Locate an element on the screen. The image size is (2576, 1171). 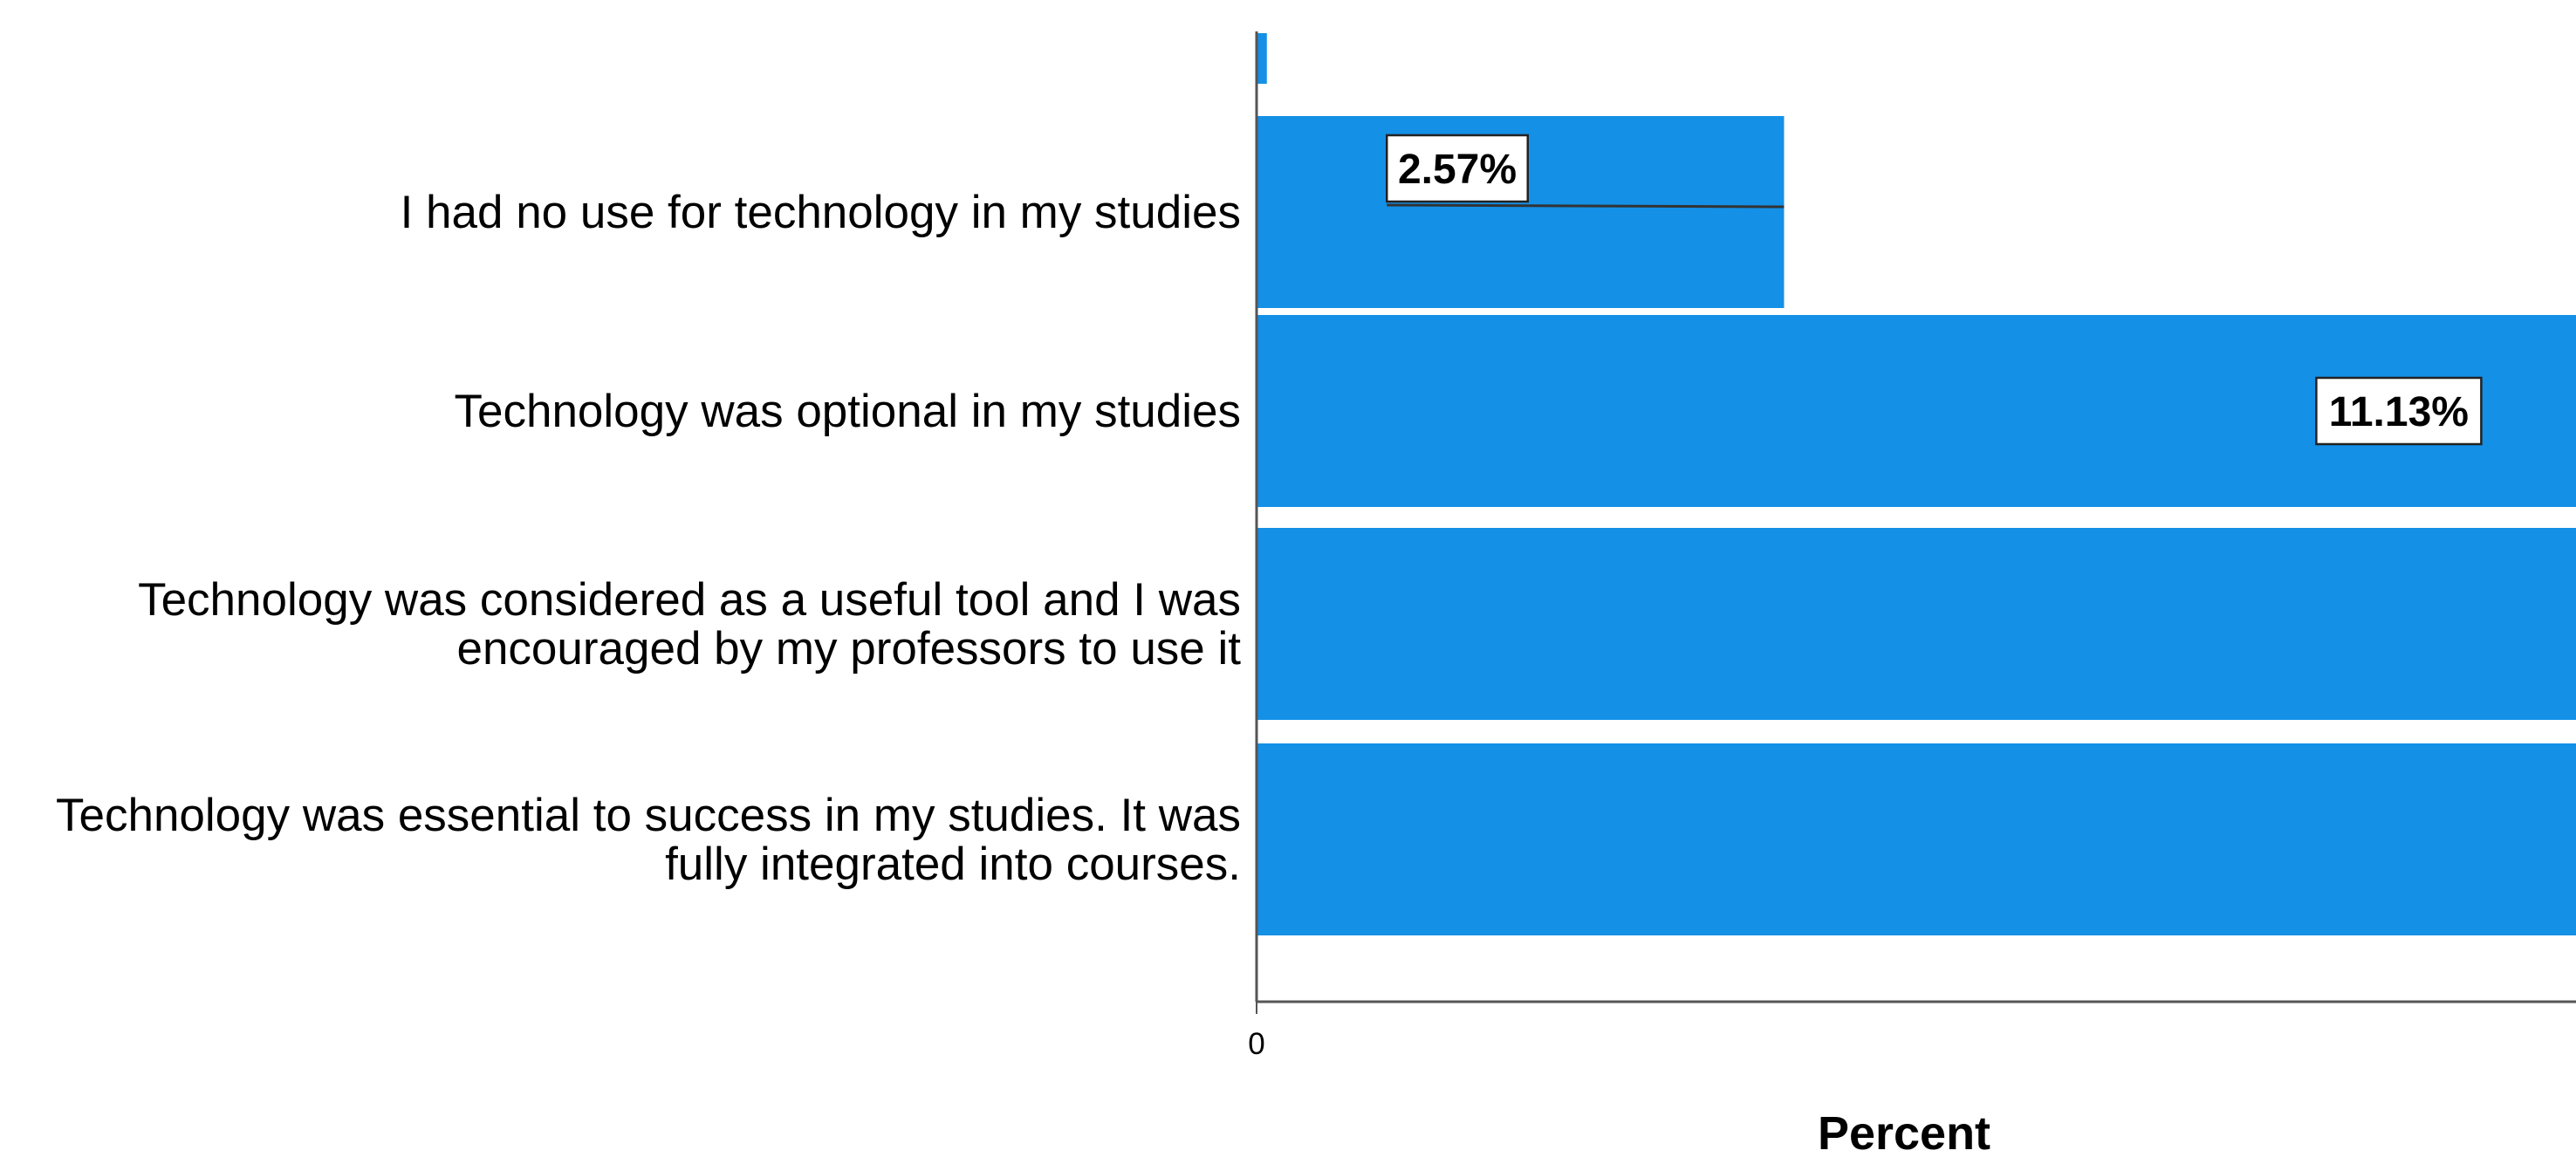
data-label-2: 11.13% is located at coordinates (2399, 412).